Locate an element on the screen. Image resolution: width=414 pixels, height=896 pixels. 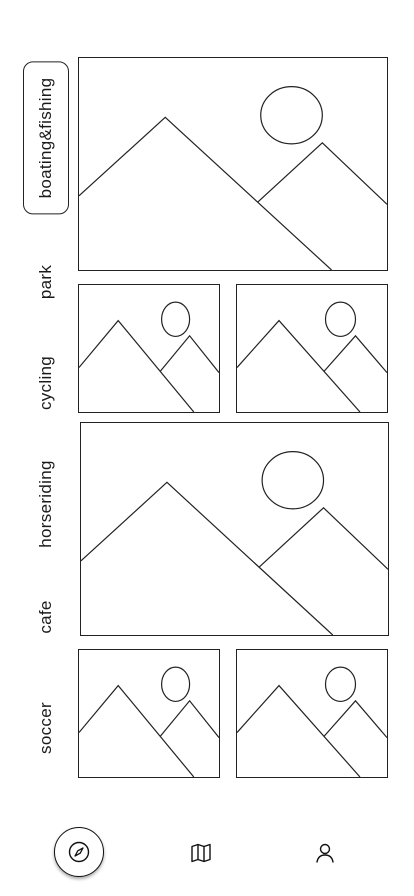
category-horseriding: horseriding is located at coordinates (45, 504).